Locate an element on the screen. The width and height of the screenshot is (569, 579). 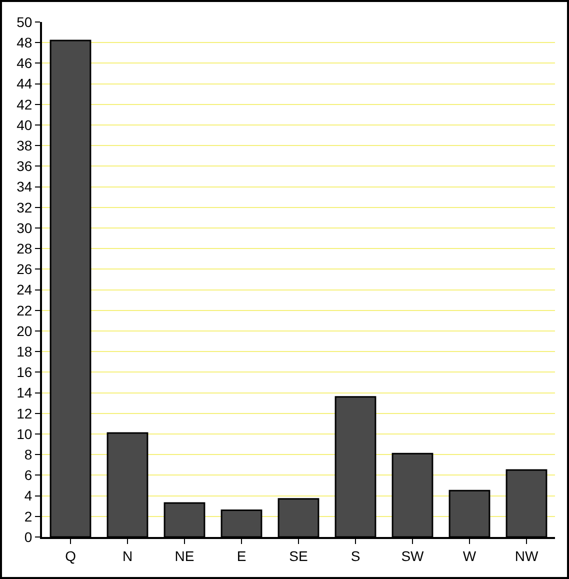
y-tick-label: 0 is located at coordinates (28, 536).